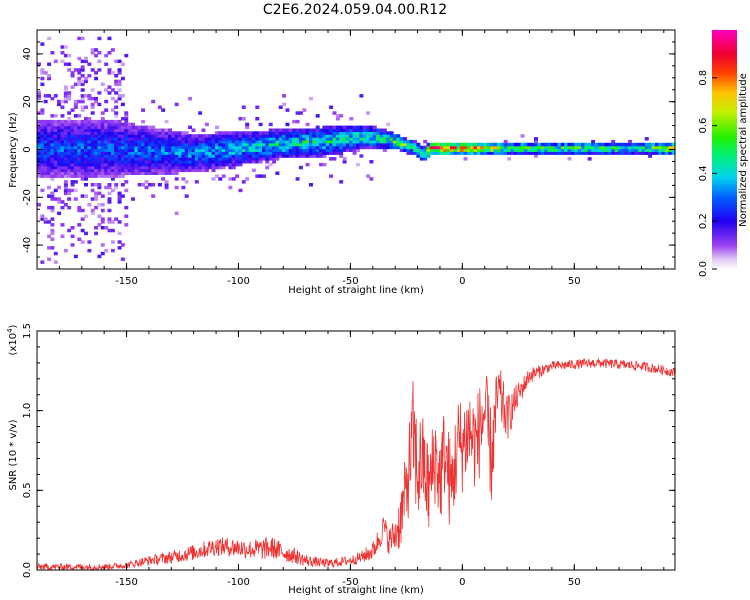 This screenshot has height=600, width=750. I want to click on figure-title: C2E6.2024.059.04.00.R12, so click(355, 10).